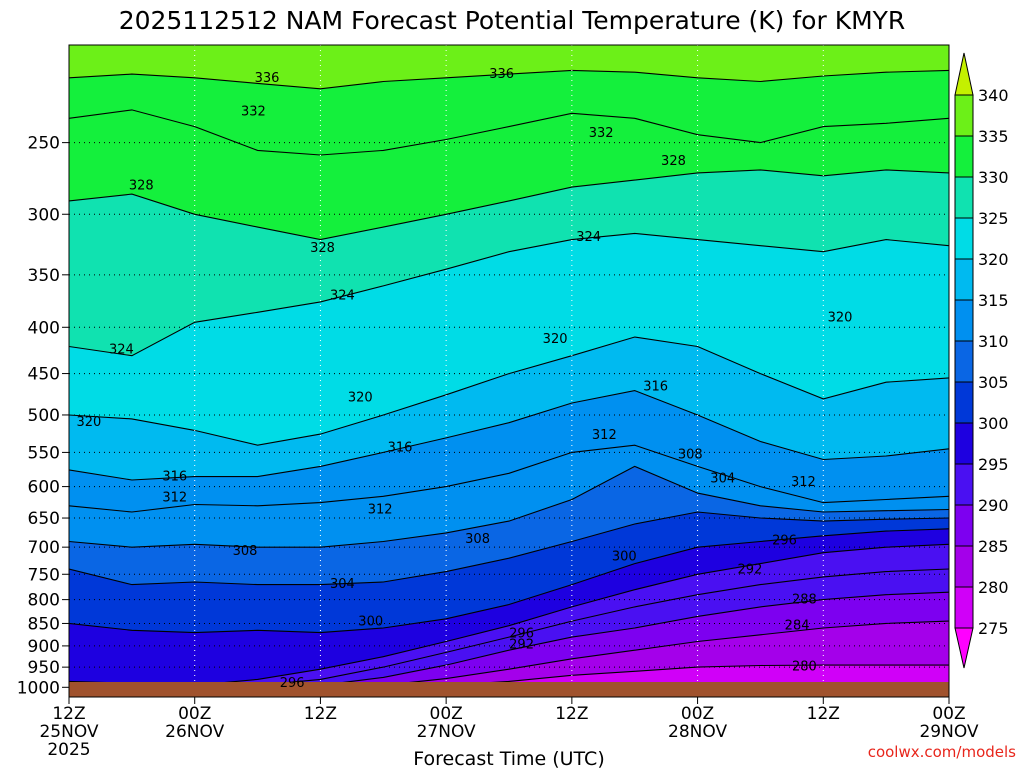  What do you see at coordinates (993, 587) in the screenshot?
I see `colorbar-label: 280` at bounding box center [993, 587].